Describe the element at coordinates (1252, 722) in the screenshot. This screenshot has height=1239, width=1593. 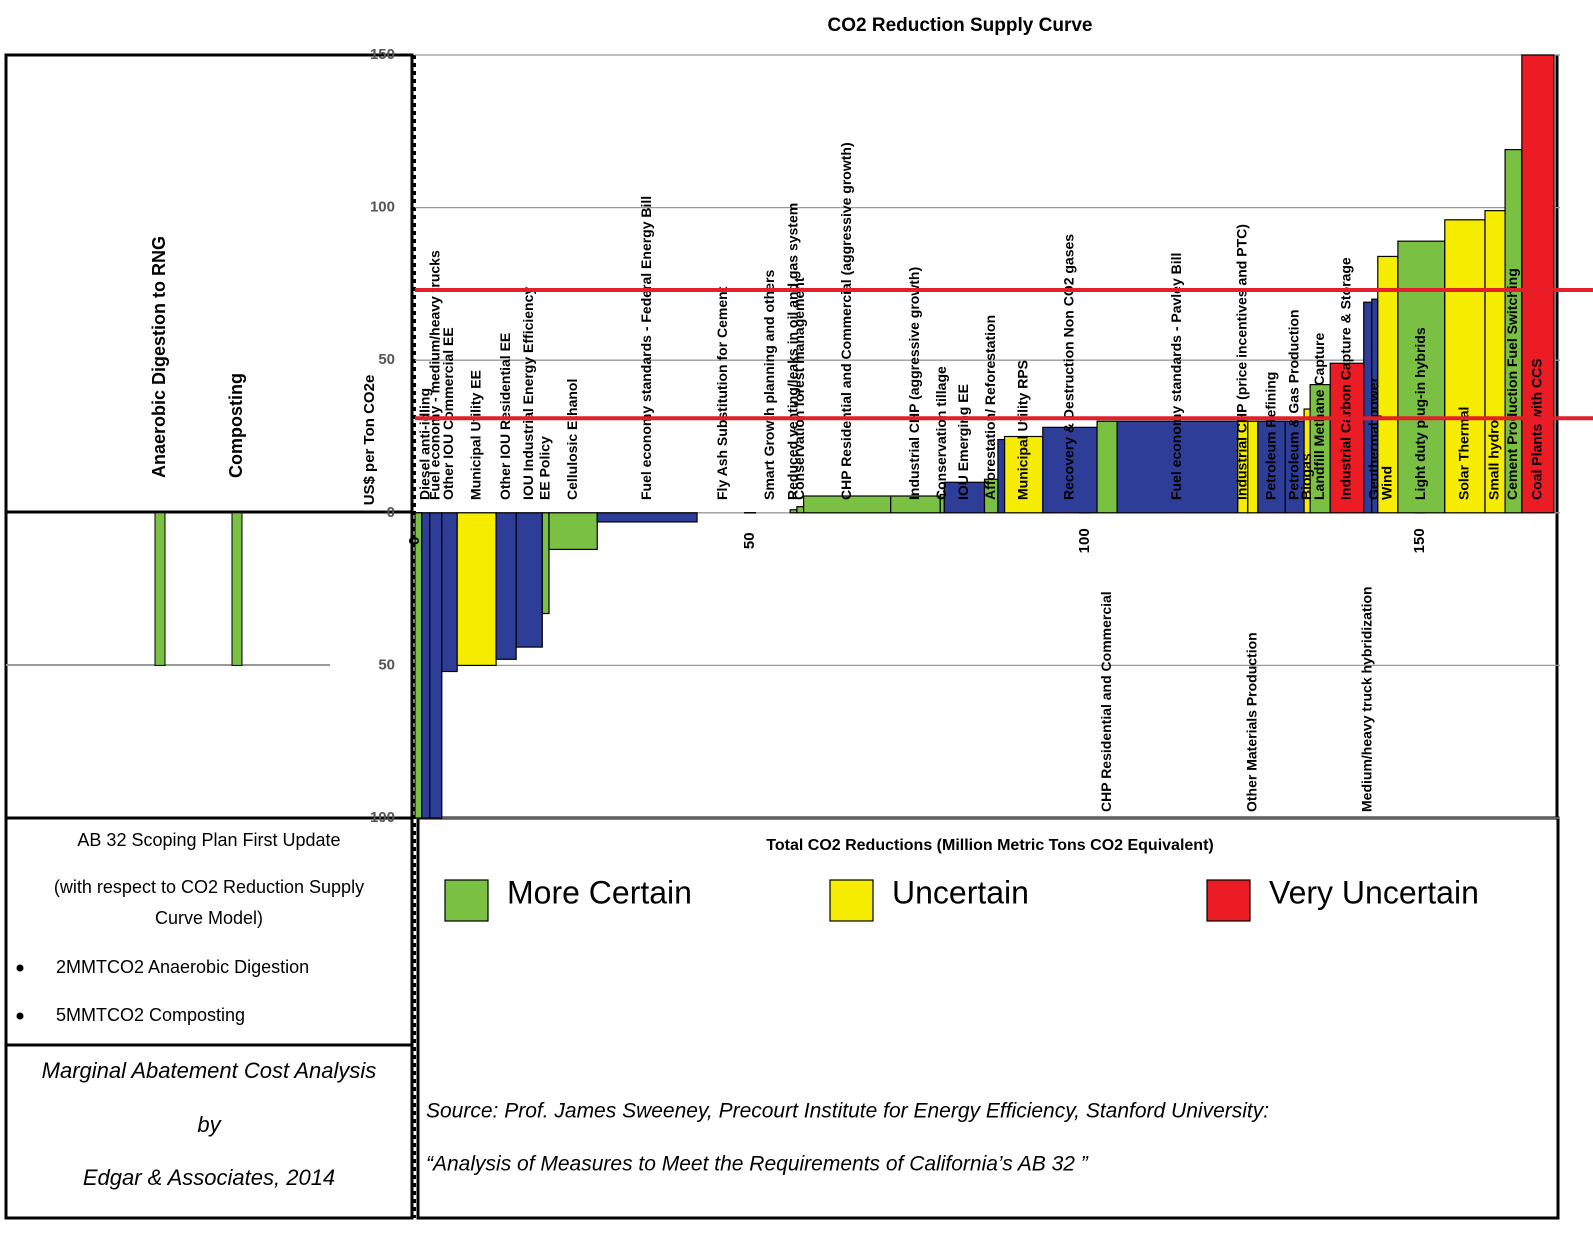
I see `bar-label: Other Materials Production` at that location.